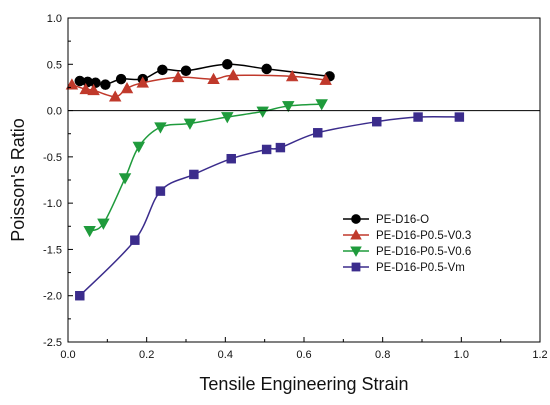  I want to click on x-axis-title: Tensile Engineering Strain, so click(303, 384).